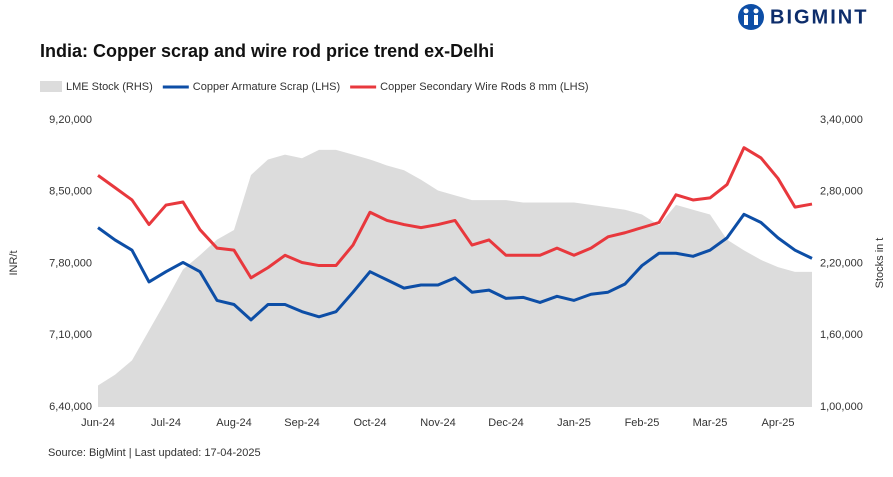 This screenshot has width=893, height=477. I want to click on y2-tick-label: 2,80,000, so click(841, 192).